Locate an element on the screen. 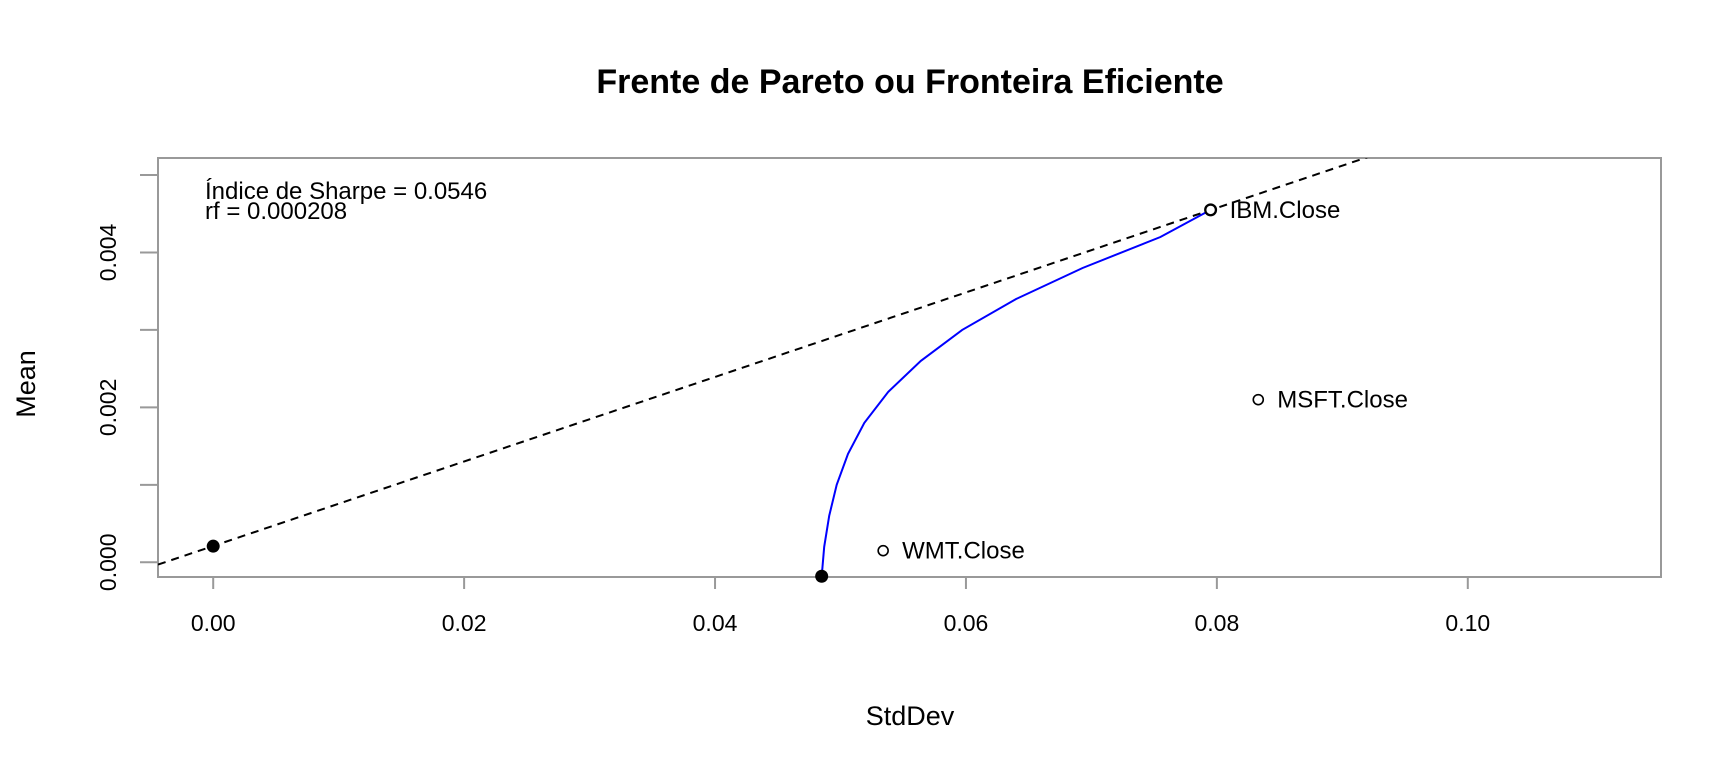 This screenshot has width=1728, height=768. chart-annotation: rf = 0.000208 is located at coordinates (276, 211).